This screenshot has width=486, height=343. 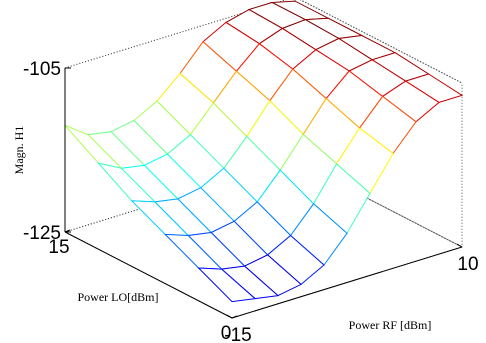 What do you see at coordinates (227, 285) in the screenshot?
I see `mesh-cell` at bounding box center [227, 285].